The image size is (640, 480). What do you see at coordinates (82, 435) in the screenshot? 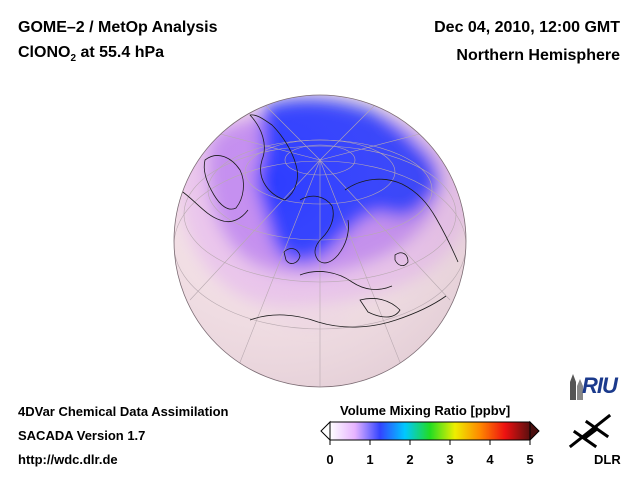
I see `sacada-version-label: SACADA Version 1.7` at bounding box center [82, 435].